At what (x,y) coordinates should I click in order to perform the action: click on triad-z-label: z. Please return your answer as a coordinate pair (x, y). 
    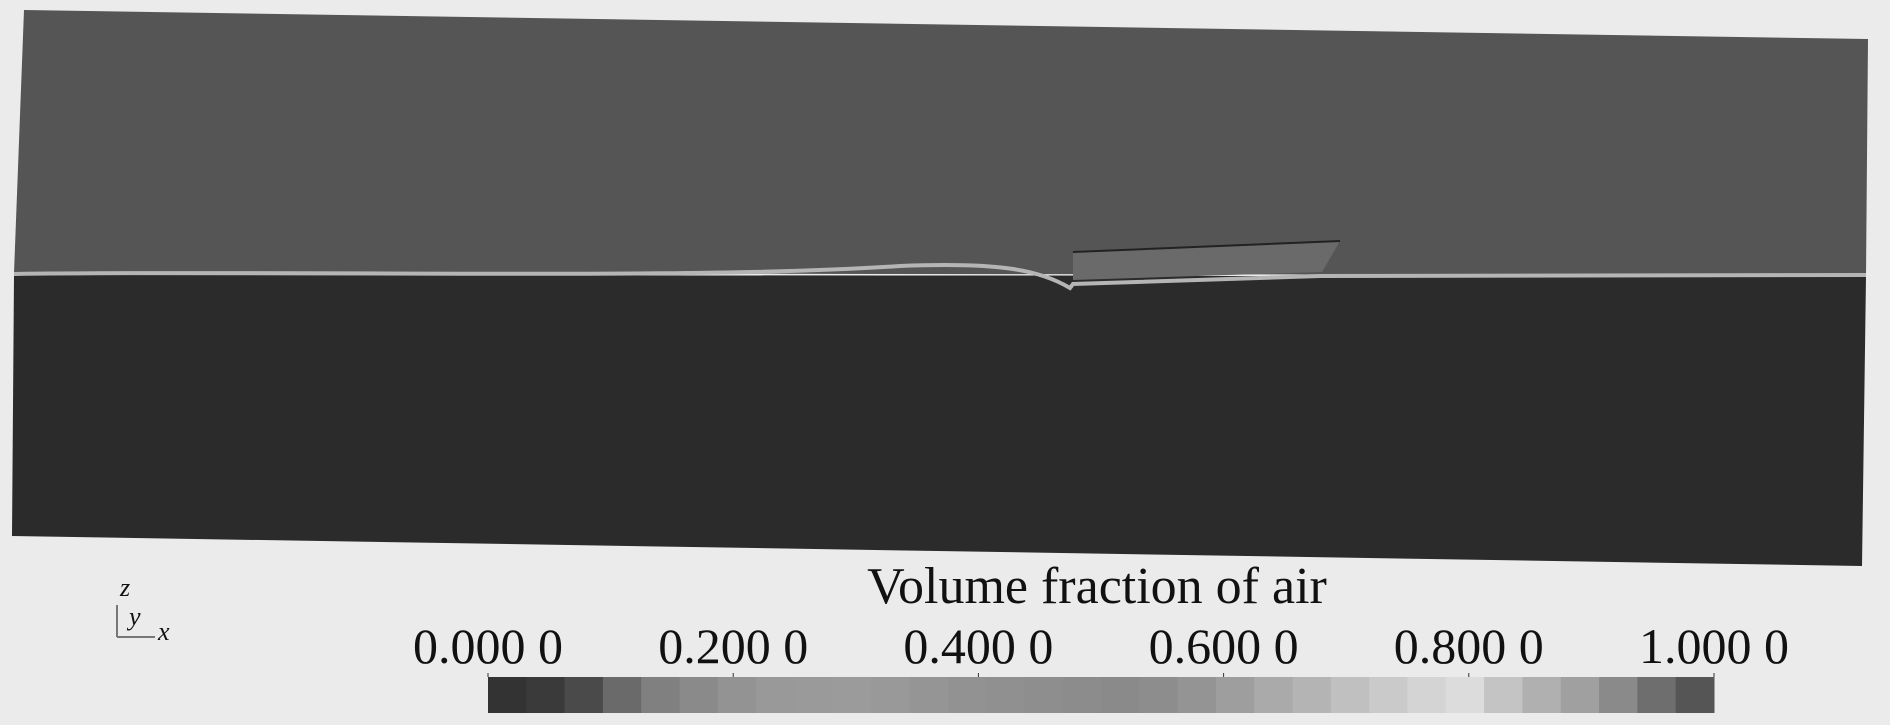
    Looking at the image, I should click on (124, 587).